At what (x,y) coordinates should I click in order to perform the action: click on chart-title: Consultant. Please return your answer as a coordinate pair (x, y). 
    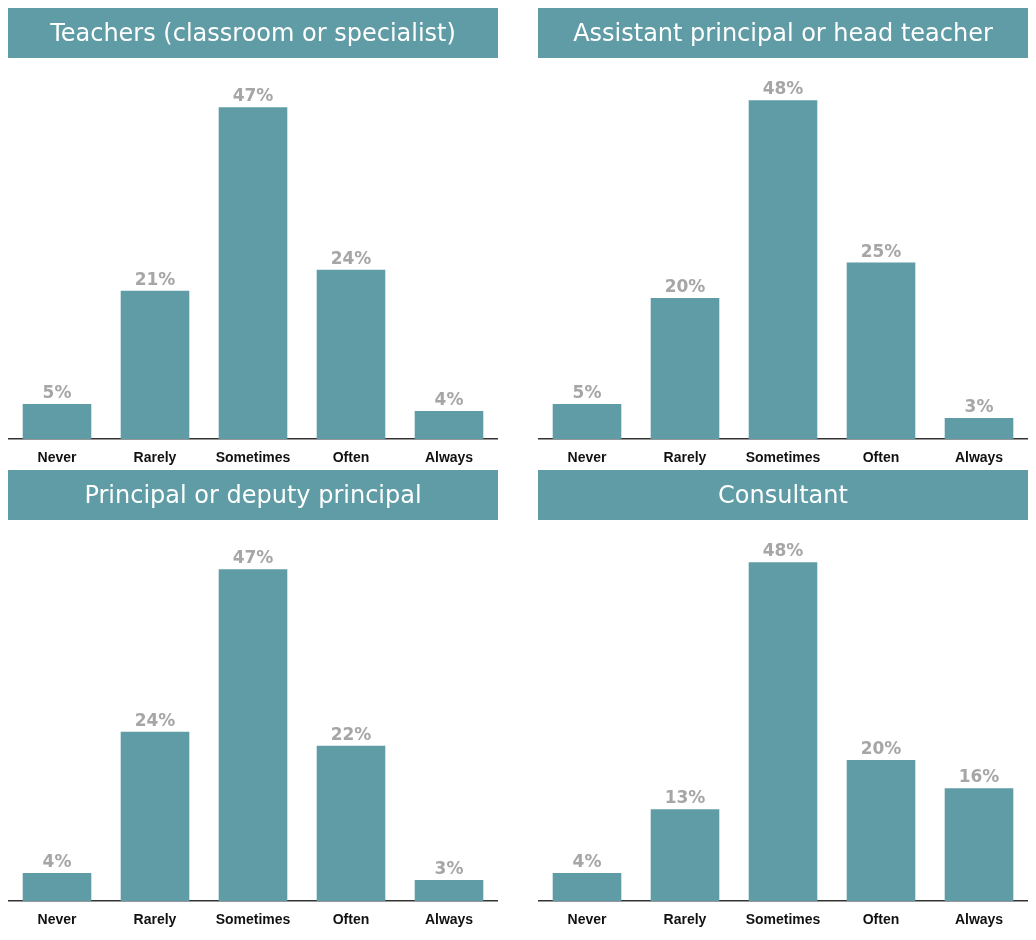
    Looking at the image, I should click on (783, 495).